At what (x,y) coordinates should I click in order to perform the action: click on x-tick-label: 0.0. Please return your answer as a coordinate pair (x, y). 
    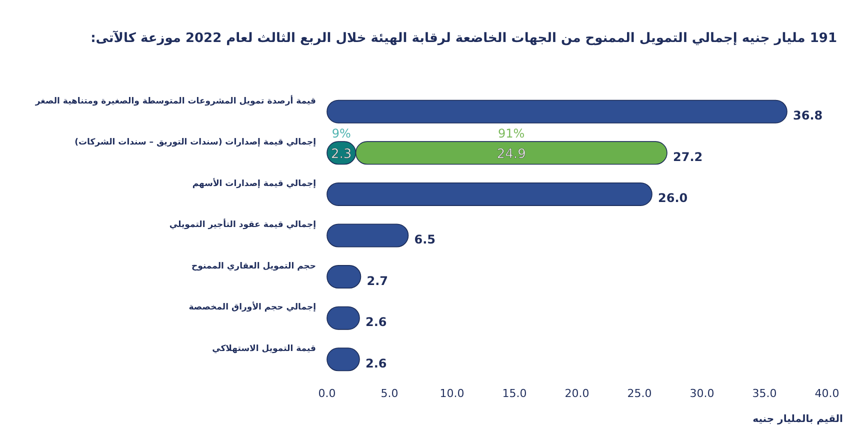
    Looking at the image, I should click on (327, 393).